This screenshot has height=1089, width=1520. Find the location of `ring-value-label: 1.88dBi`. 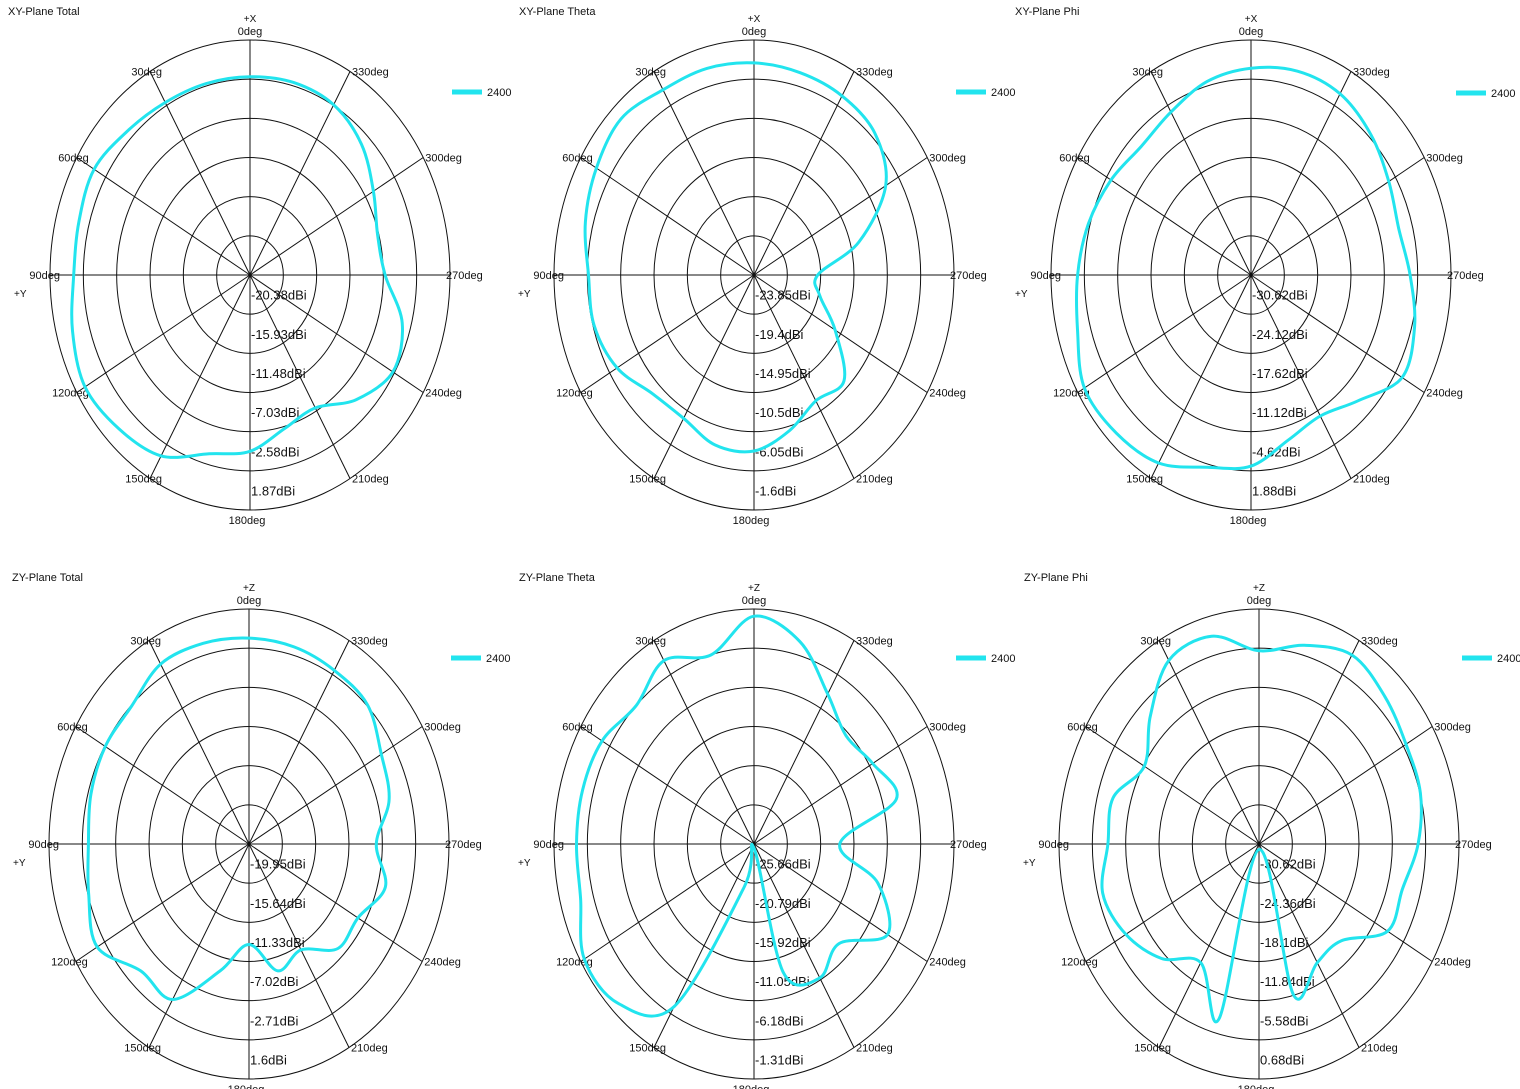

ring-value-label: 1.88dBi is located at coordinates (1274, 490).